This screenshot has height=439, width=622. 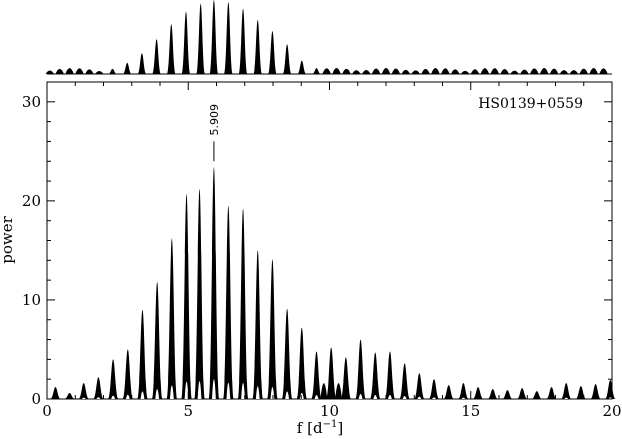 What do you see at coordinates (47, 411) in the screenshot?
I see `x-tick-label: 0` at bounding box center [47, 411].